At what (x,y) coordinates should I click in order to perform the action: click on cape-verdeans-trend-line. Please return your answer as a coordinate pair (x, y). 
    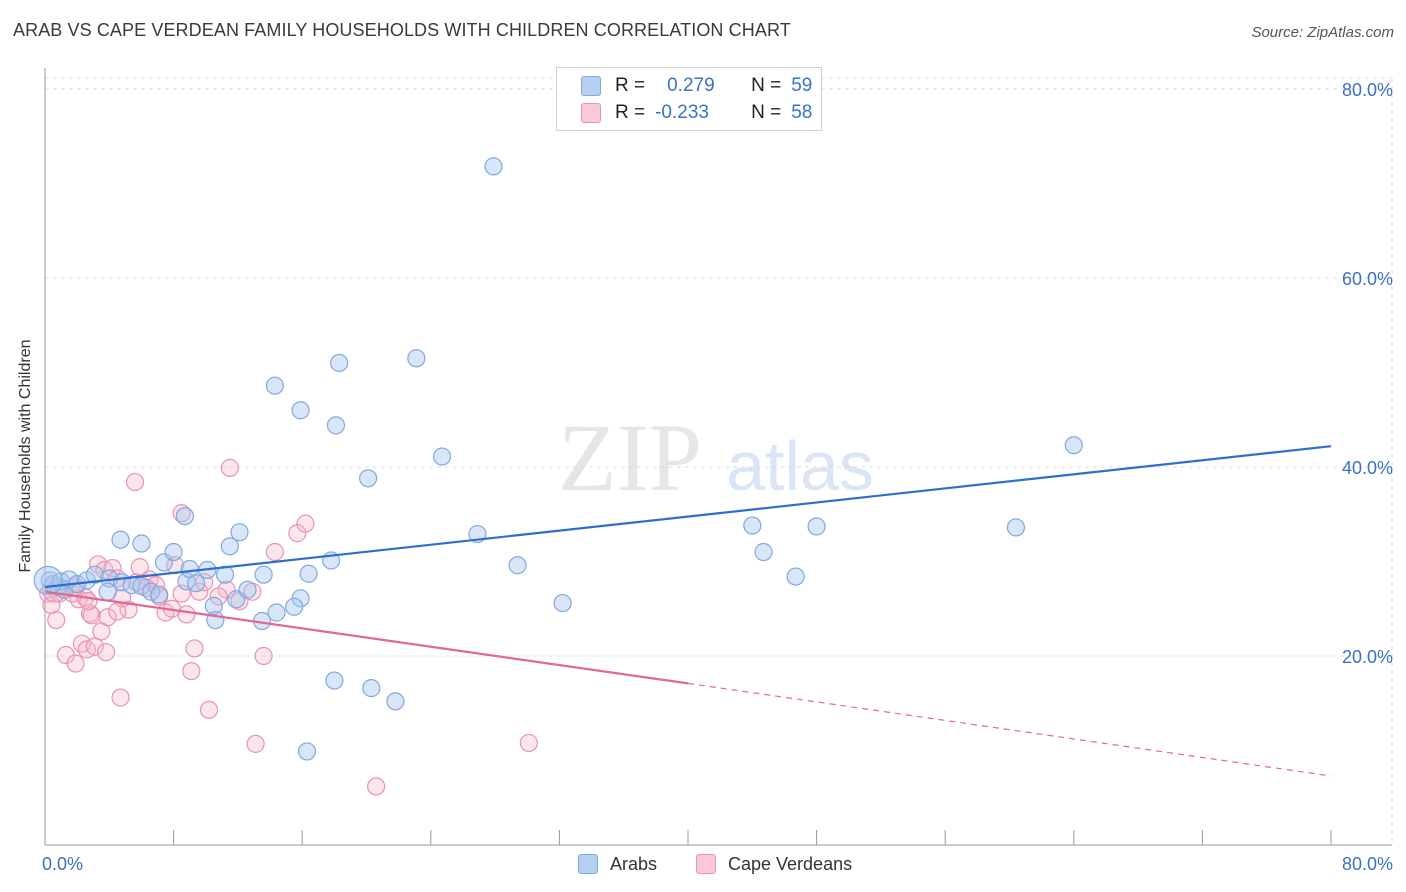
    Looking at the image, I should click on (366, 637).